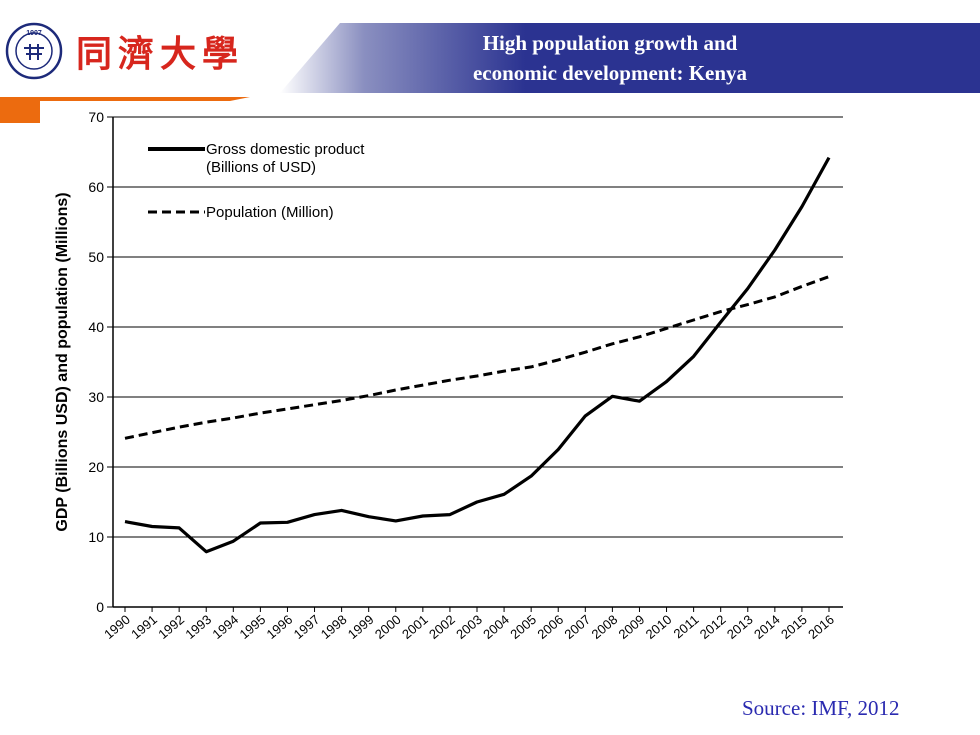  What do you see at coordinates (577, 627) in the screenshot?
I see `x-tick-label: 2007` at bounding box center [577, 627].